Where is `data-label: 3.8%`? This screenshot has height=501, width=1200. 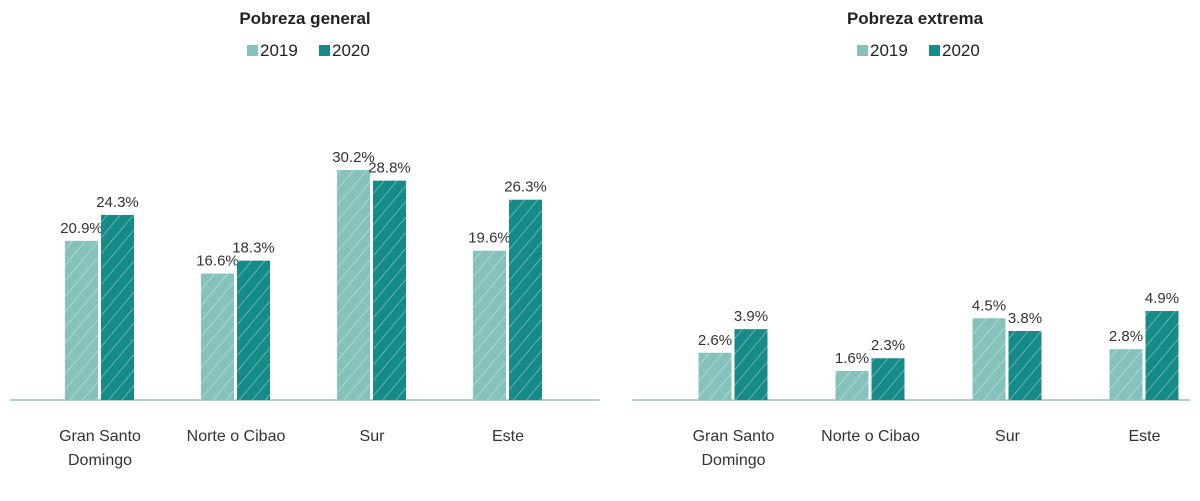
data-label: 3.8% is located at coordinates (1025, 318).